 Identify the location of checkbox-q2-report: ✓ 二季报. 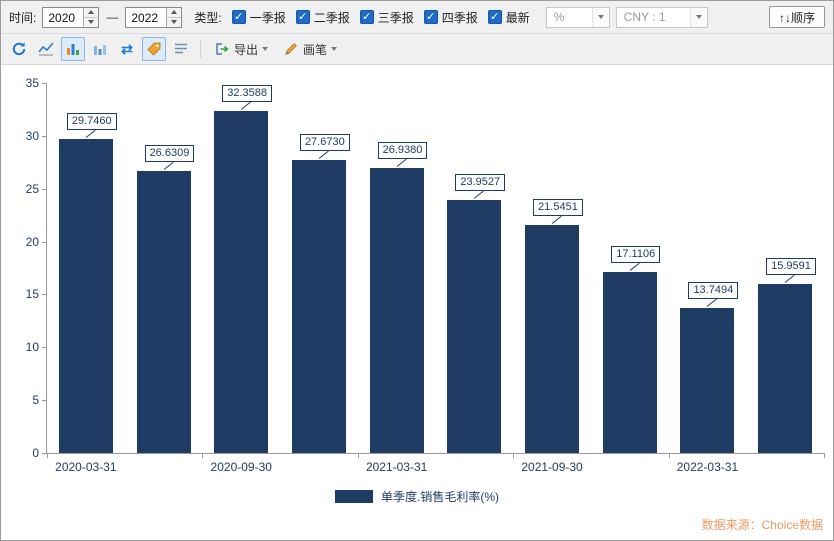
(322, 17).